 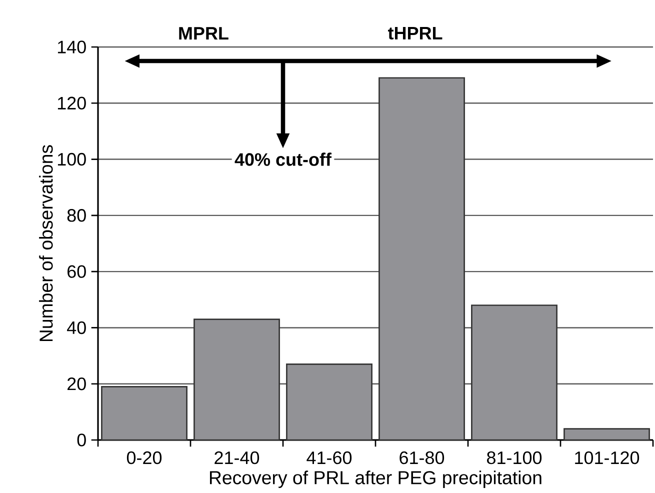 I want to click on annotation: 40% cut-off, so click(x=283, y=159).